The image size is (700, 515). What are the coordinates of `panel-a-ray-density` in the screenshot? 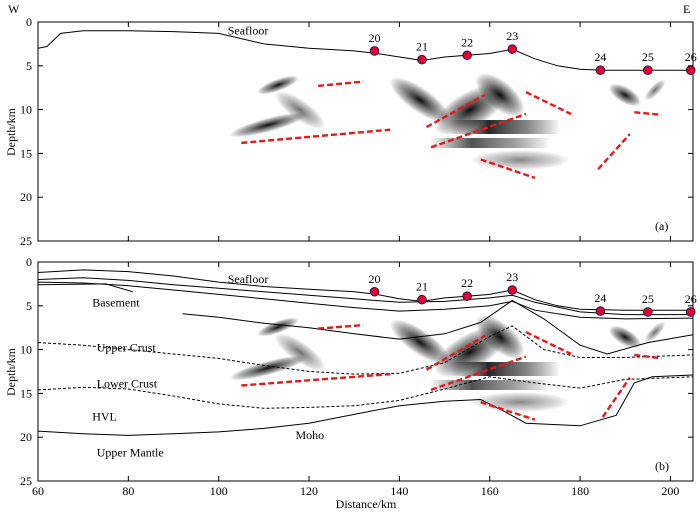 It's located at (447, 121).